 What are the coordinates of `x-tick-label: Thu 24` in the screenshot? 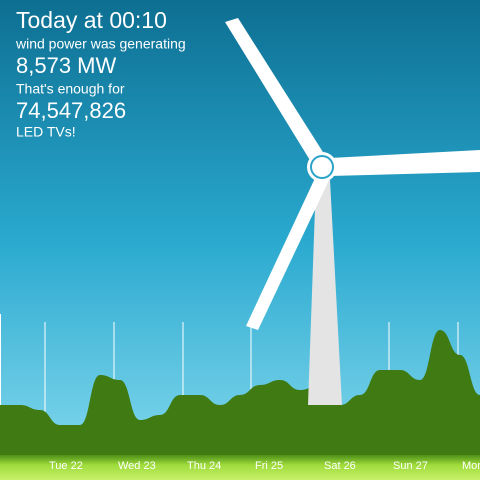 It's located at (204, 466).